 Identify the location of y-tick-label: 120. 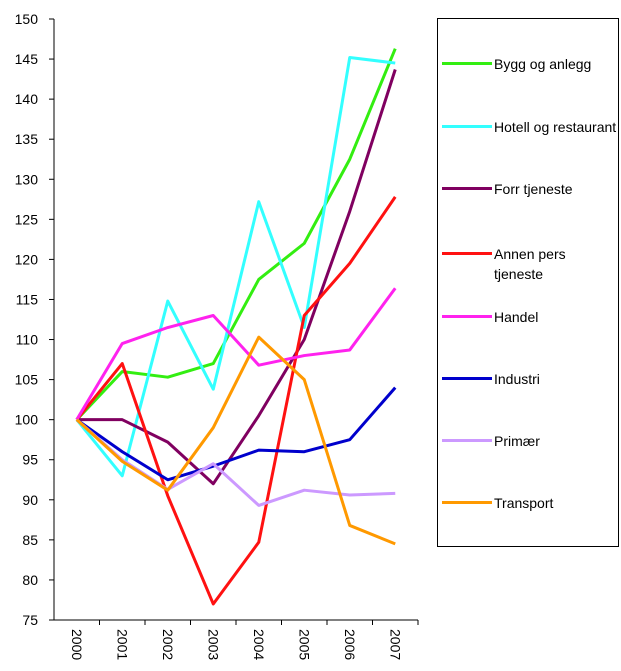
(27, 259).